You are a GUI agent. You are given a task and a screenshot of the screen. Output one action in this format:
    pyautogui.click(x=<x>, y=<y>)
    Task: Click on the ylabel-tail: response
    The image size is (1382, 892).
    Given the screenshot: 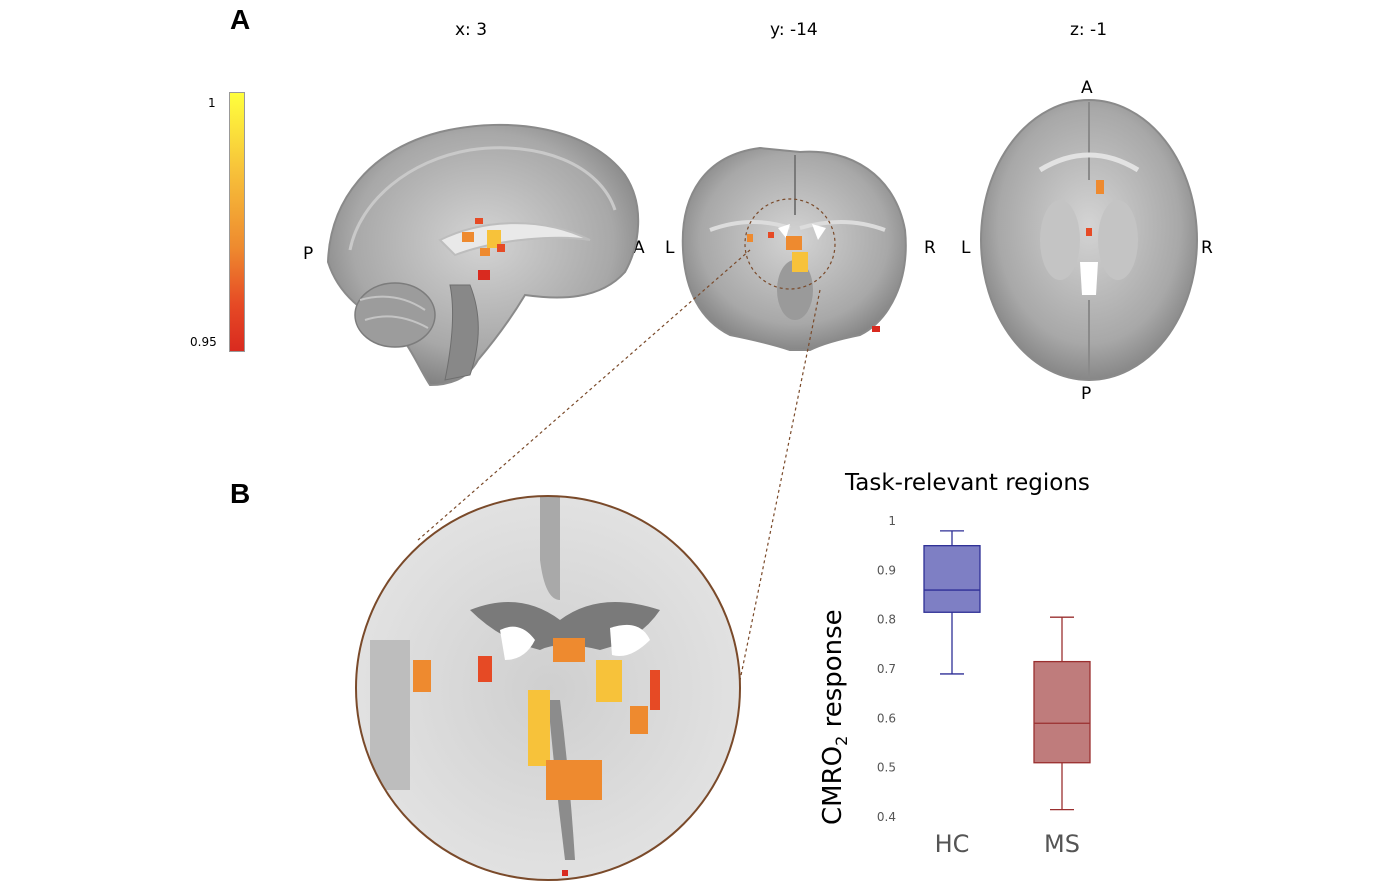 What is the action you would take?
    pyautogui.click(x=833, y=672)
    